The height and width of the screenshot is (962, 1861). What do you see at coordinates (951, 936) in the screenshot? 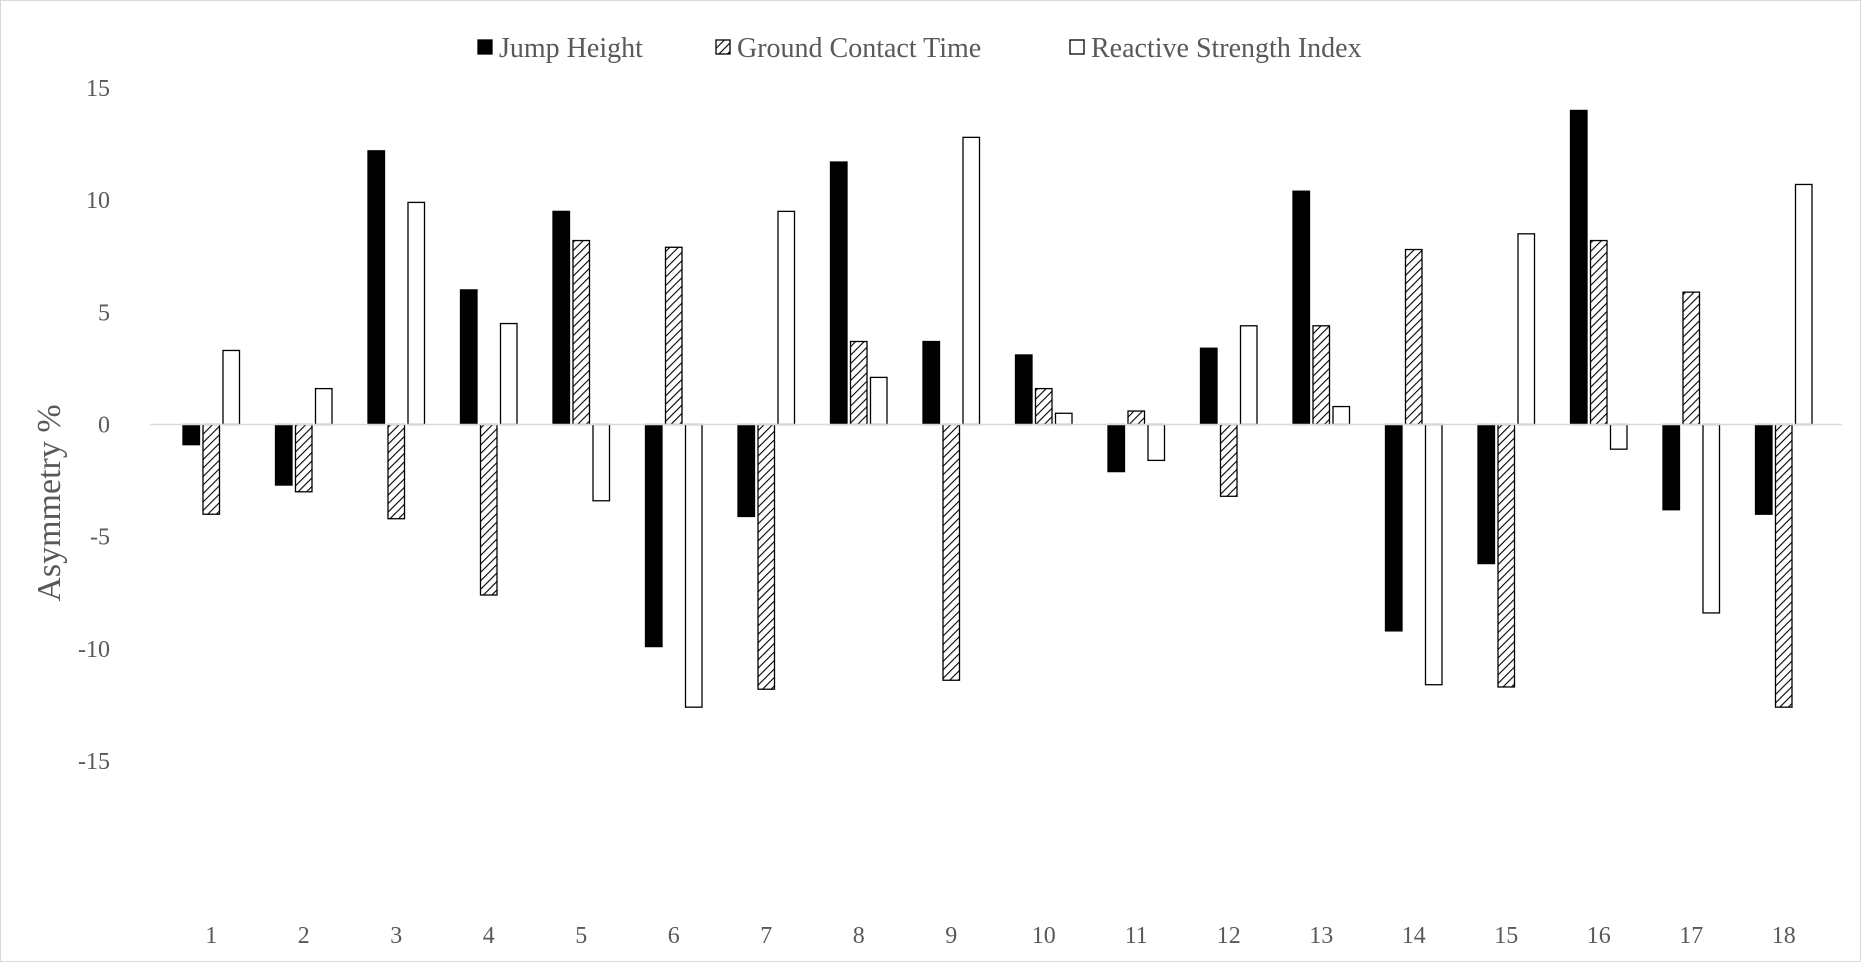
I see `x-tick-label: 9` at bounding box center [951, 936].